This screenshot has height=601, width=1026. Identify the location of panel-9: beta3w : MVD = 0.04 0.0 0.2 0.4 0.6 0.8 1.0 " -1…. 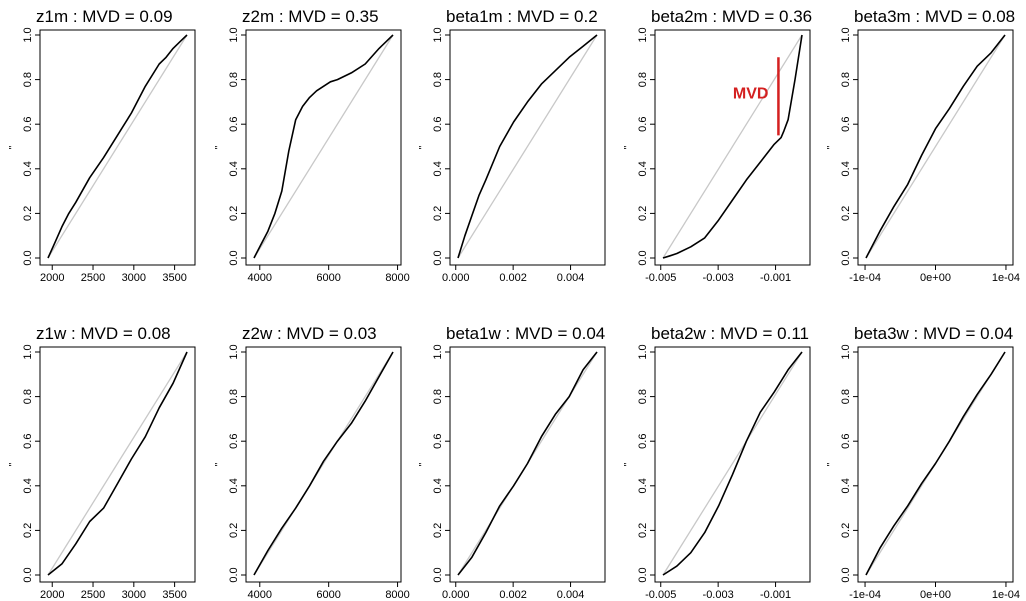
(923, 462).